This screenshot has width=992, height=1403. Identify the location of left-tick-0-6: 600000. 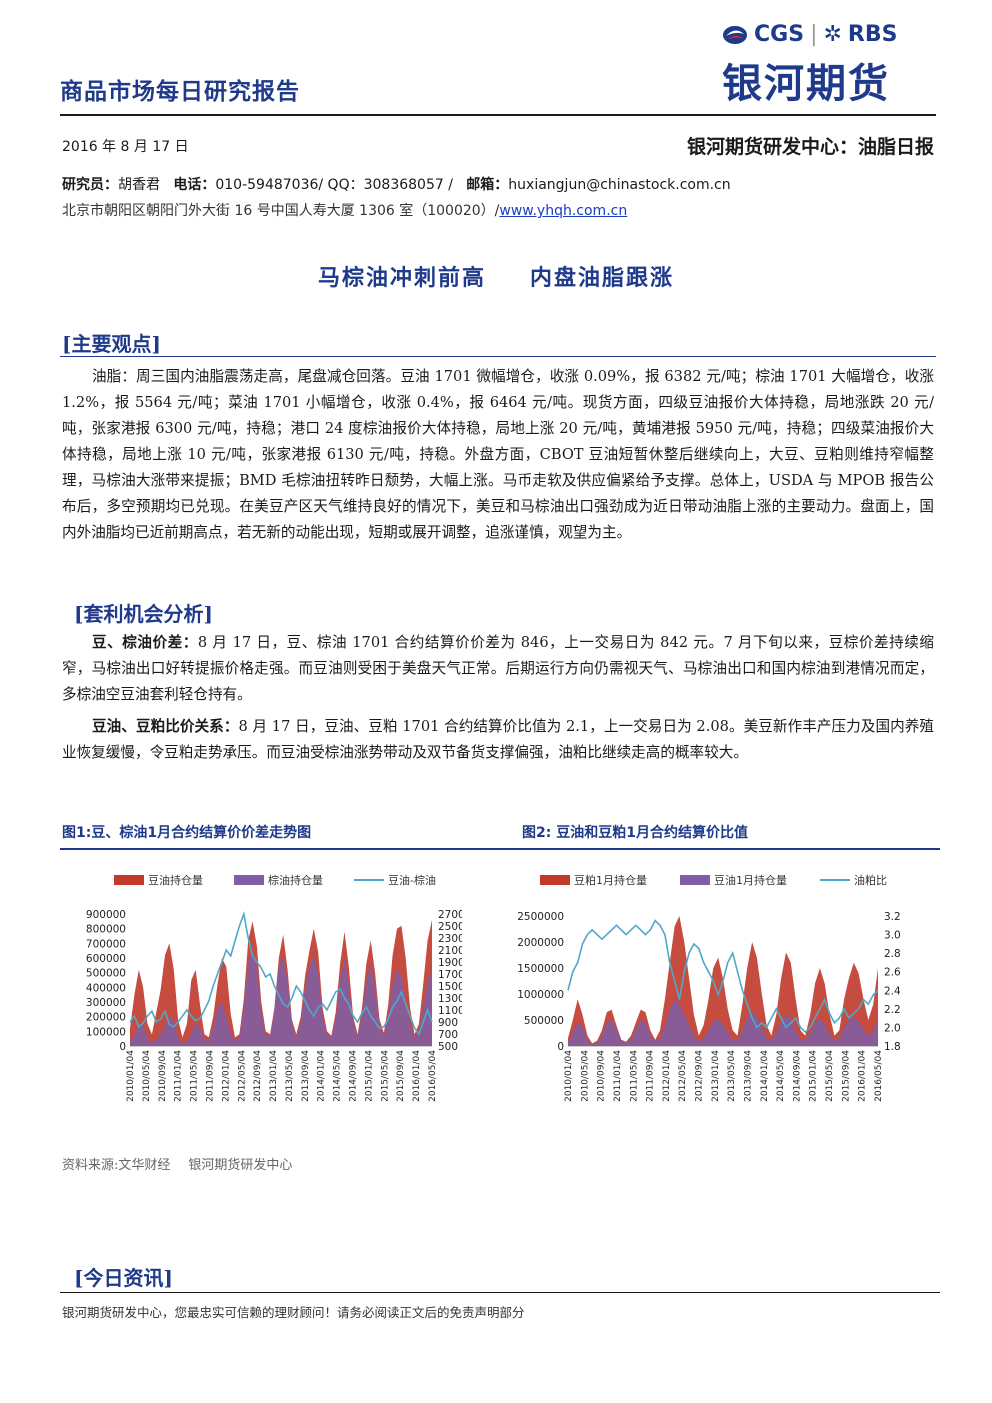
(106, 959).